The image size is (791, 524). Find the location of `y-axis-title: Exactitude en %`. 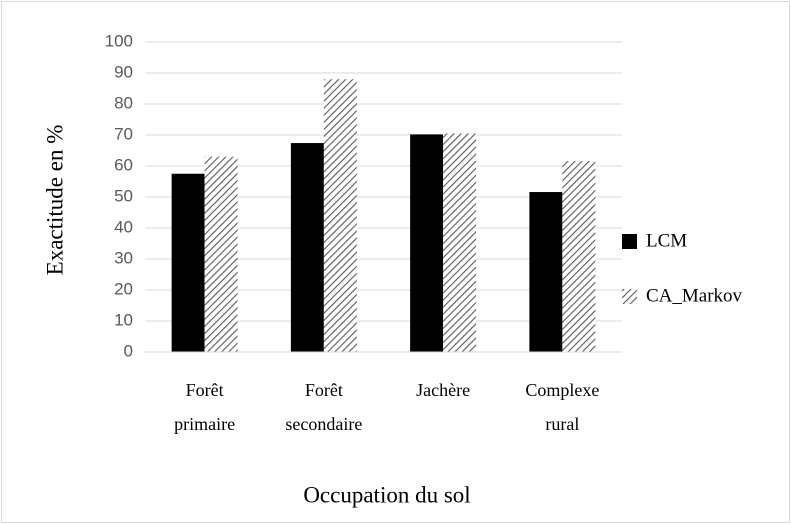

y-axis-title: Exactitude en % is located at coordinates (54, 200).